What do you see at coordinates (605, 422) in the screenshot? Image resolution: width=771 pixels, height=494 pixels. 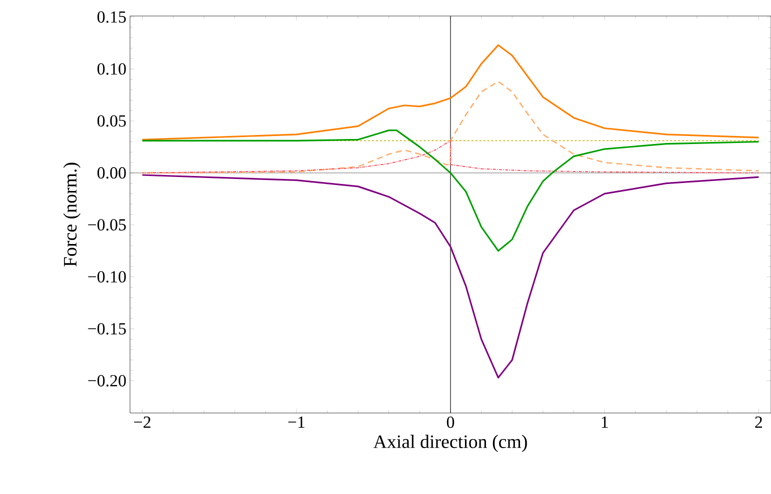 I see `x-tick-label: 1` at bounding box center [605, 422].